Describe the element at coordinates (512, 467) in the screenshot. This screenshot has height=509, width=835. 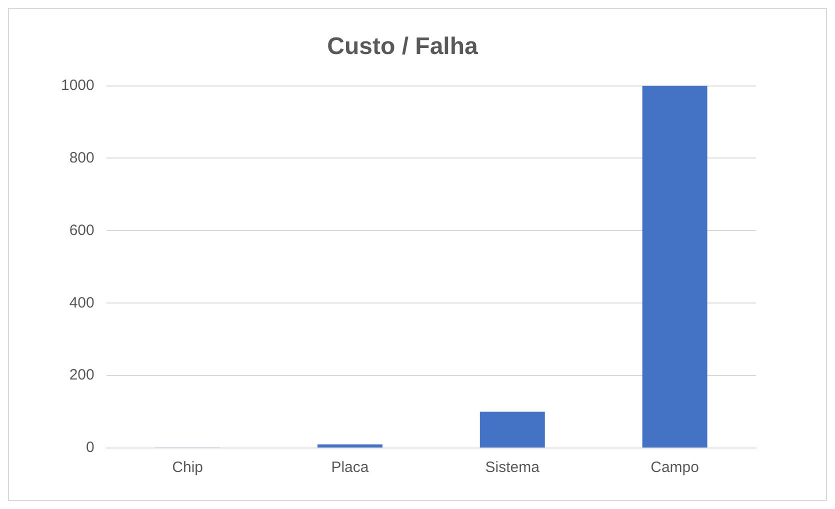
I see `x-tick-label: Sistema` at that location.